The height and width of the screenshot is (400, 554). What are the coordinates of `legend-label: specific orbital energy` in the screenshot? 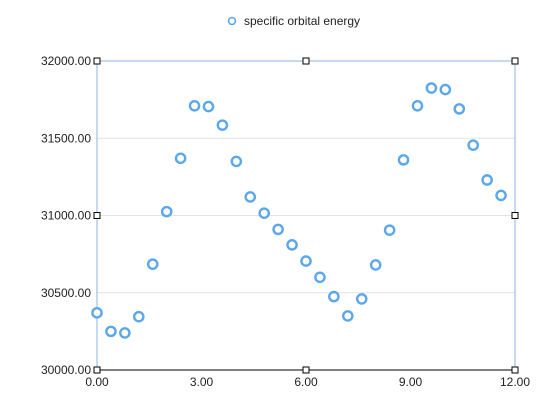 It's located at (302, 21).